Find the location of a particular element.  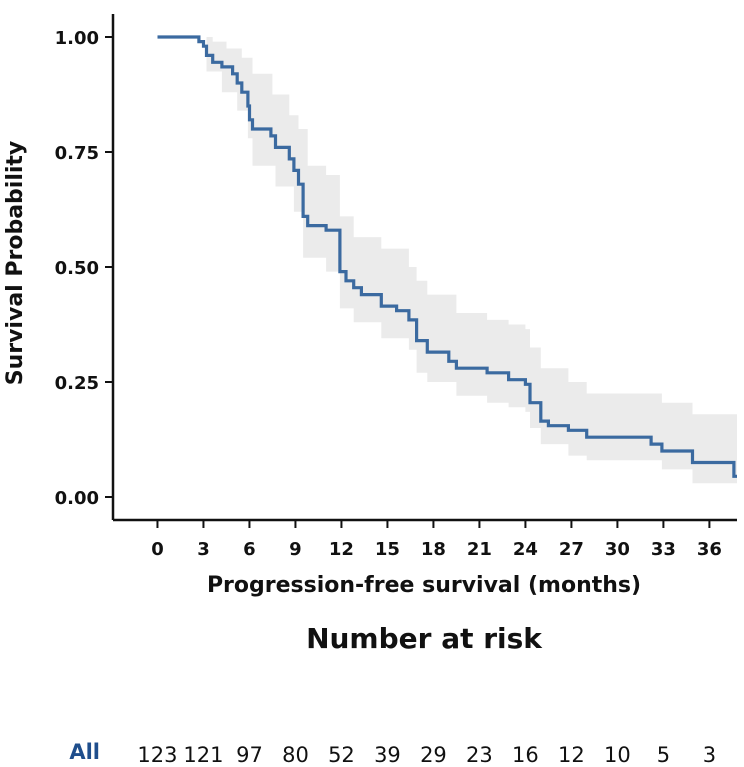

x-tick-label: 12 is located at coordinates (341, 549).